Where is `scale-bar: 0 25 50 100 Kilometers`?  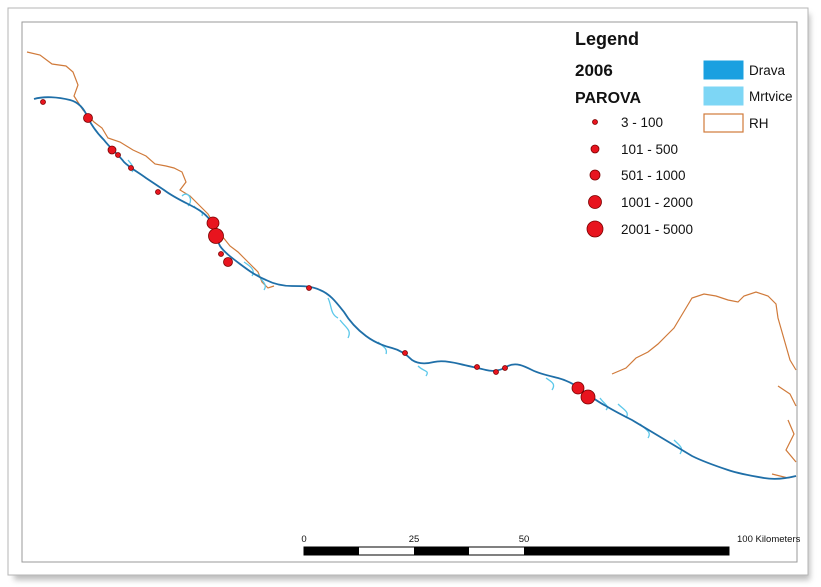
scale-bar: 0 25 50 100 Kilometers is located at coordinates (551, 545).